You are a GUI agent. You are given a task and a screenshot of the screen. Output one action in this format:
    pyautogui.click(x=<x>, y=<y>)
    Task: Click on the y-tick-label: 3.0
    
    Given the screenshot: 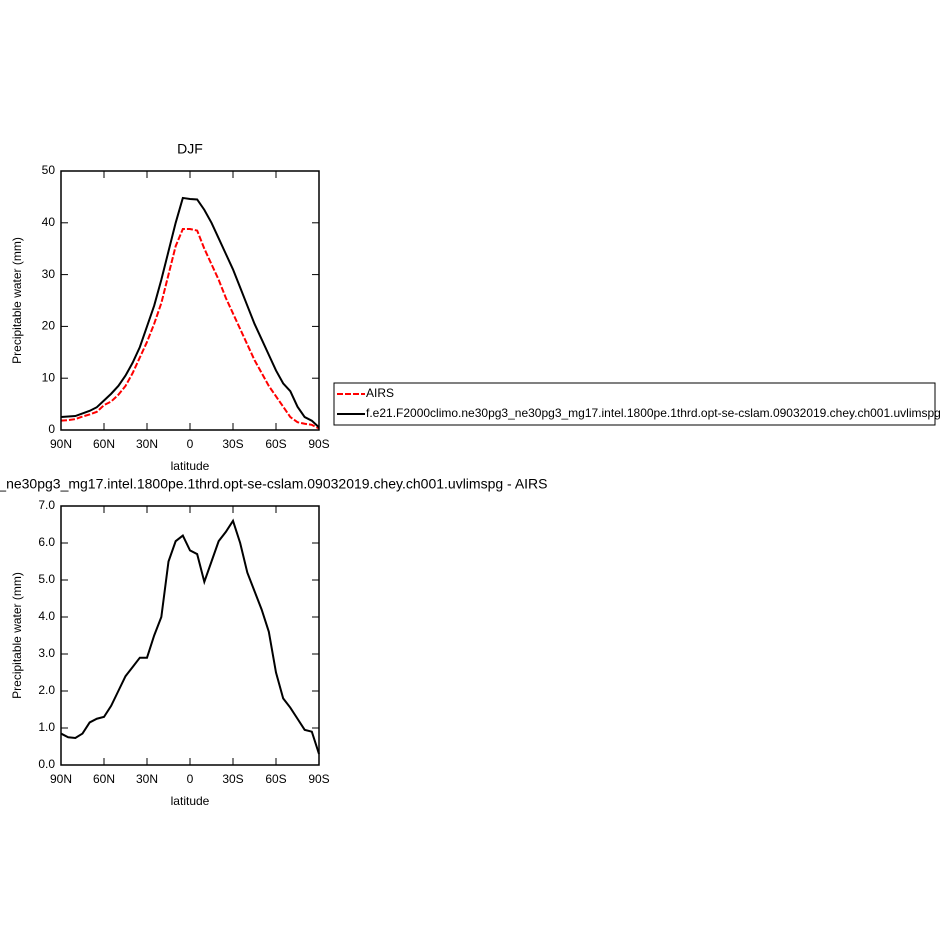 What is the action you would take?
    pyautogui.click(x=46, y=653)
    